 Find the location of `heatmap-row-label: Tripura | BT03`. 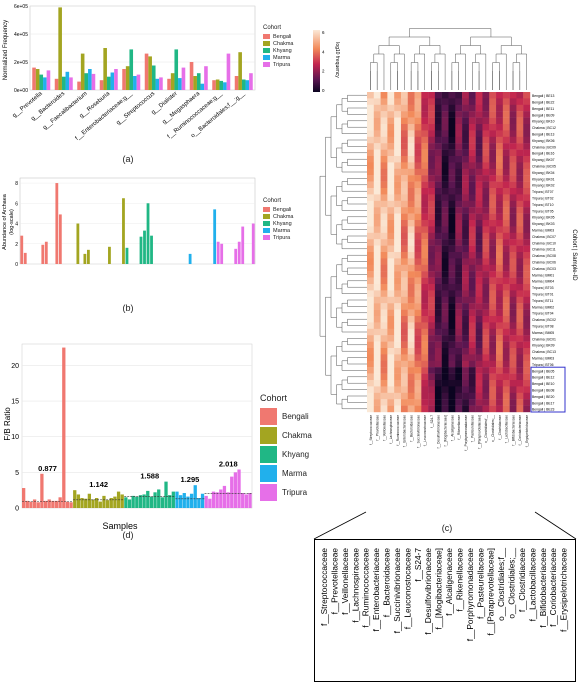

heatmap-row-label: Tripura | BT03 is located at coordinates (543, 288).